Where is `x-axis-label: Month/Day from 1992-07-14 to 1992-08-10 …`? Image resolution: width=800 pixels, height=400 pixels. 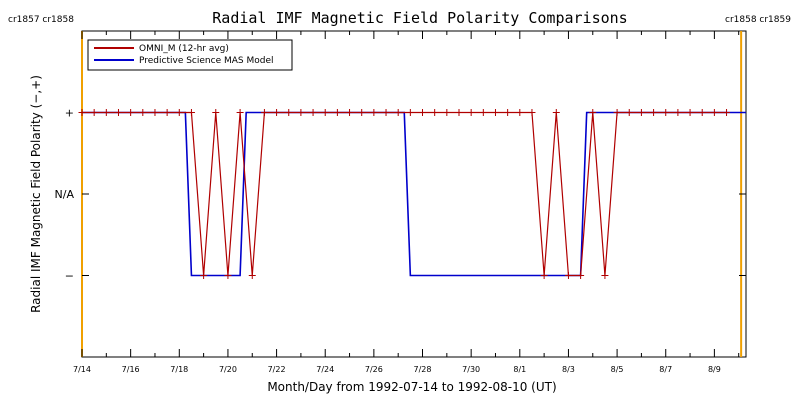
x-axis-label: Month/Day from 1992-07-14 to 1992-08-10 … is located at coordinates (411, 387).